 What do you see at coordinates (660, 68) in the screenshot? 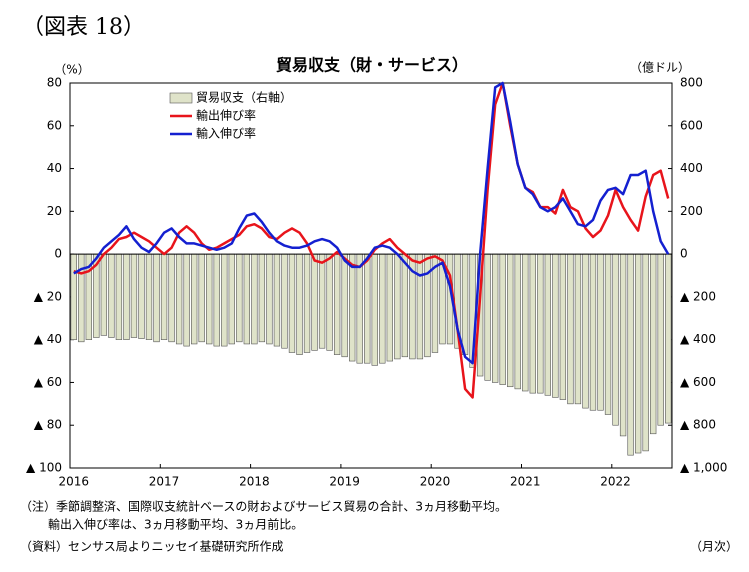
I see `y2-axis-label: （億ドル）` at bounding box center [660, 68].